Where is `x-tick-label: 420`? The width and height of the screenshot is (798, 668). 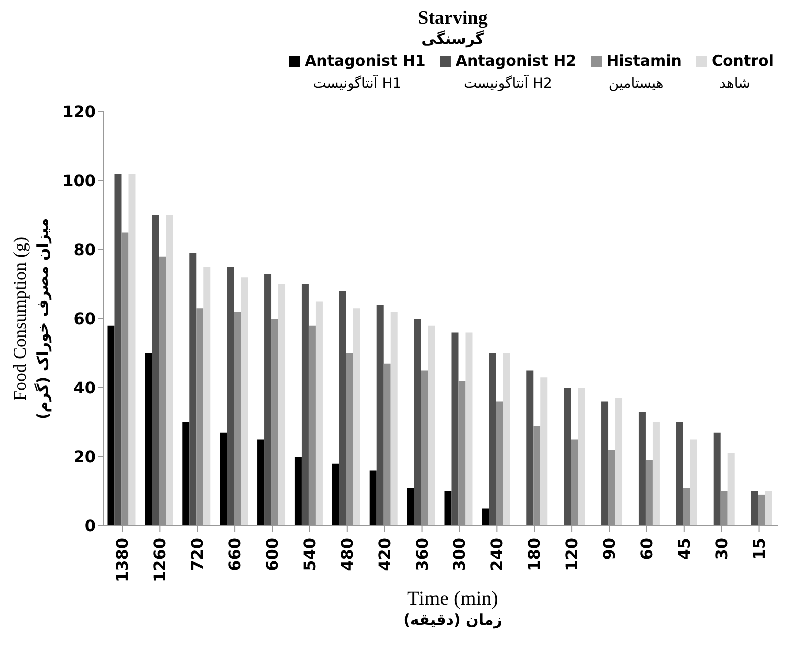 x-tick-label: 420 is located at coordinates (384, 555).